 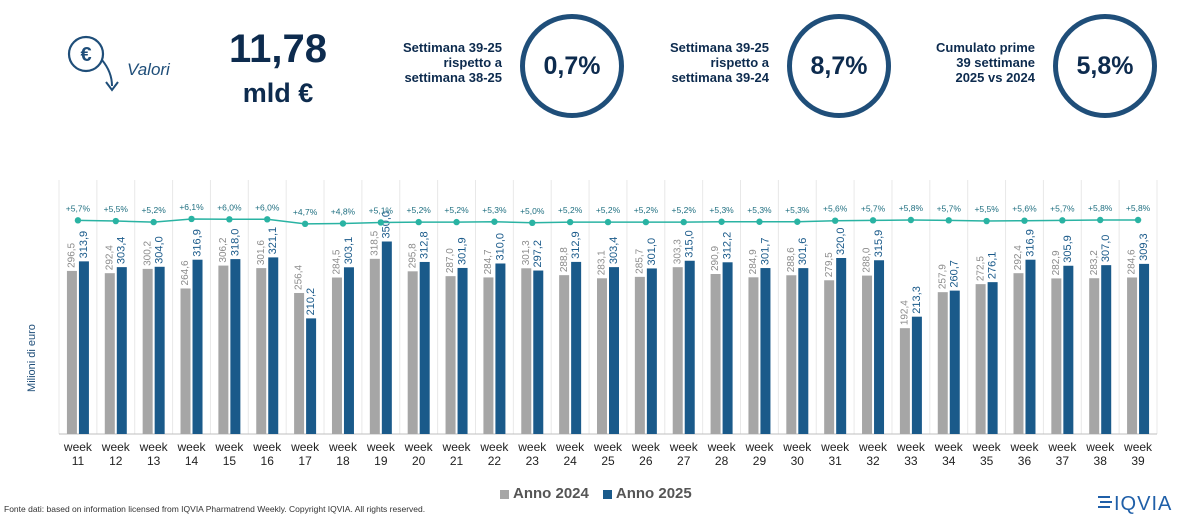 I want to click on data-label-2024: 290,9, so click(x=715, y=258).